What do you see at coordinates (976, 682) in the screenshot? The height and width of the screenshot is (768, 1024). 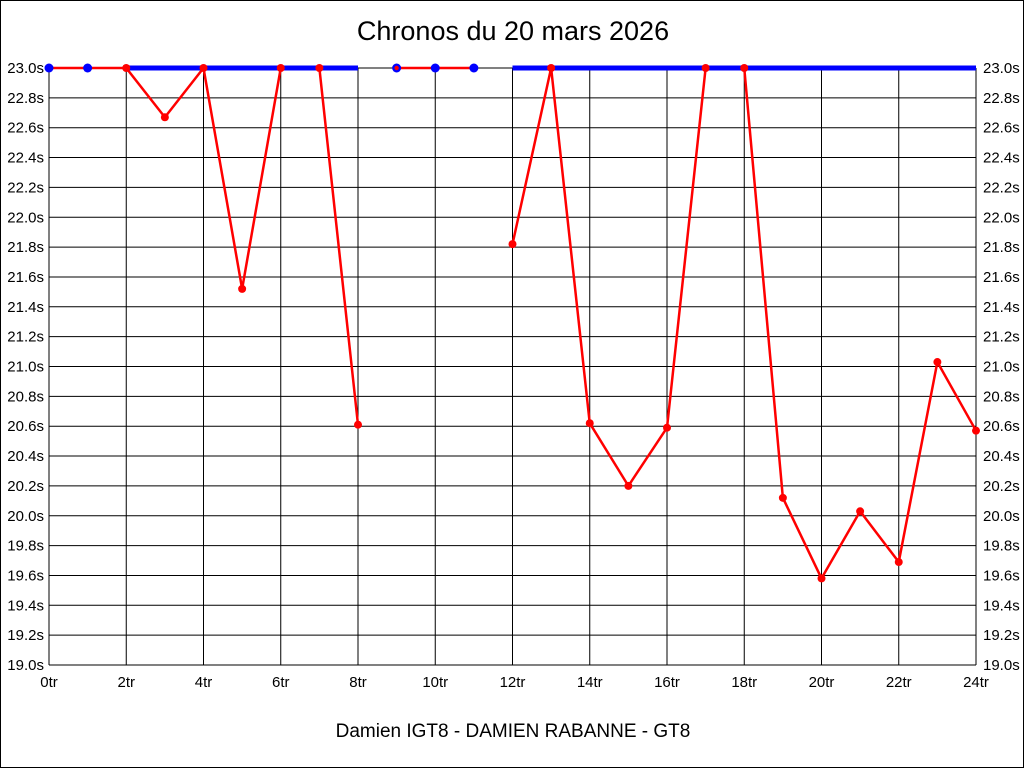 I see `x-tick-label: 24tr` at bounding box center [976, 682].